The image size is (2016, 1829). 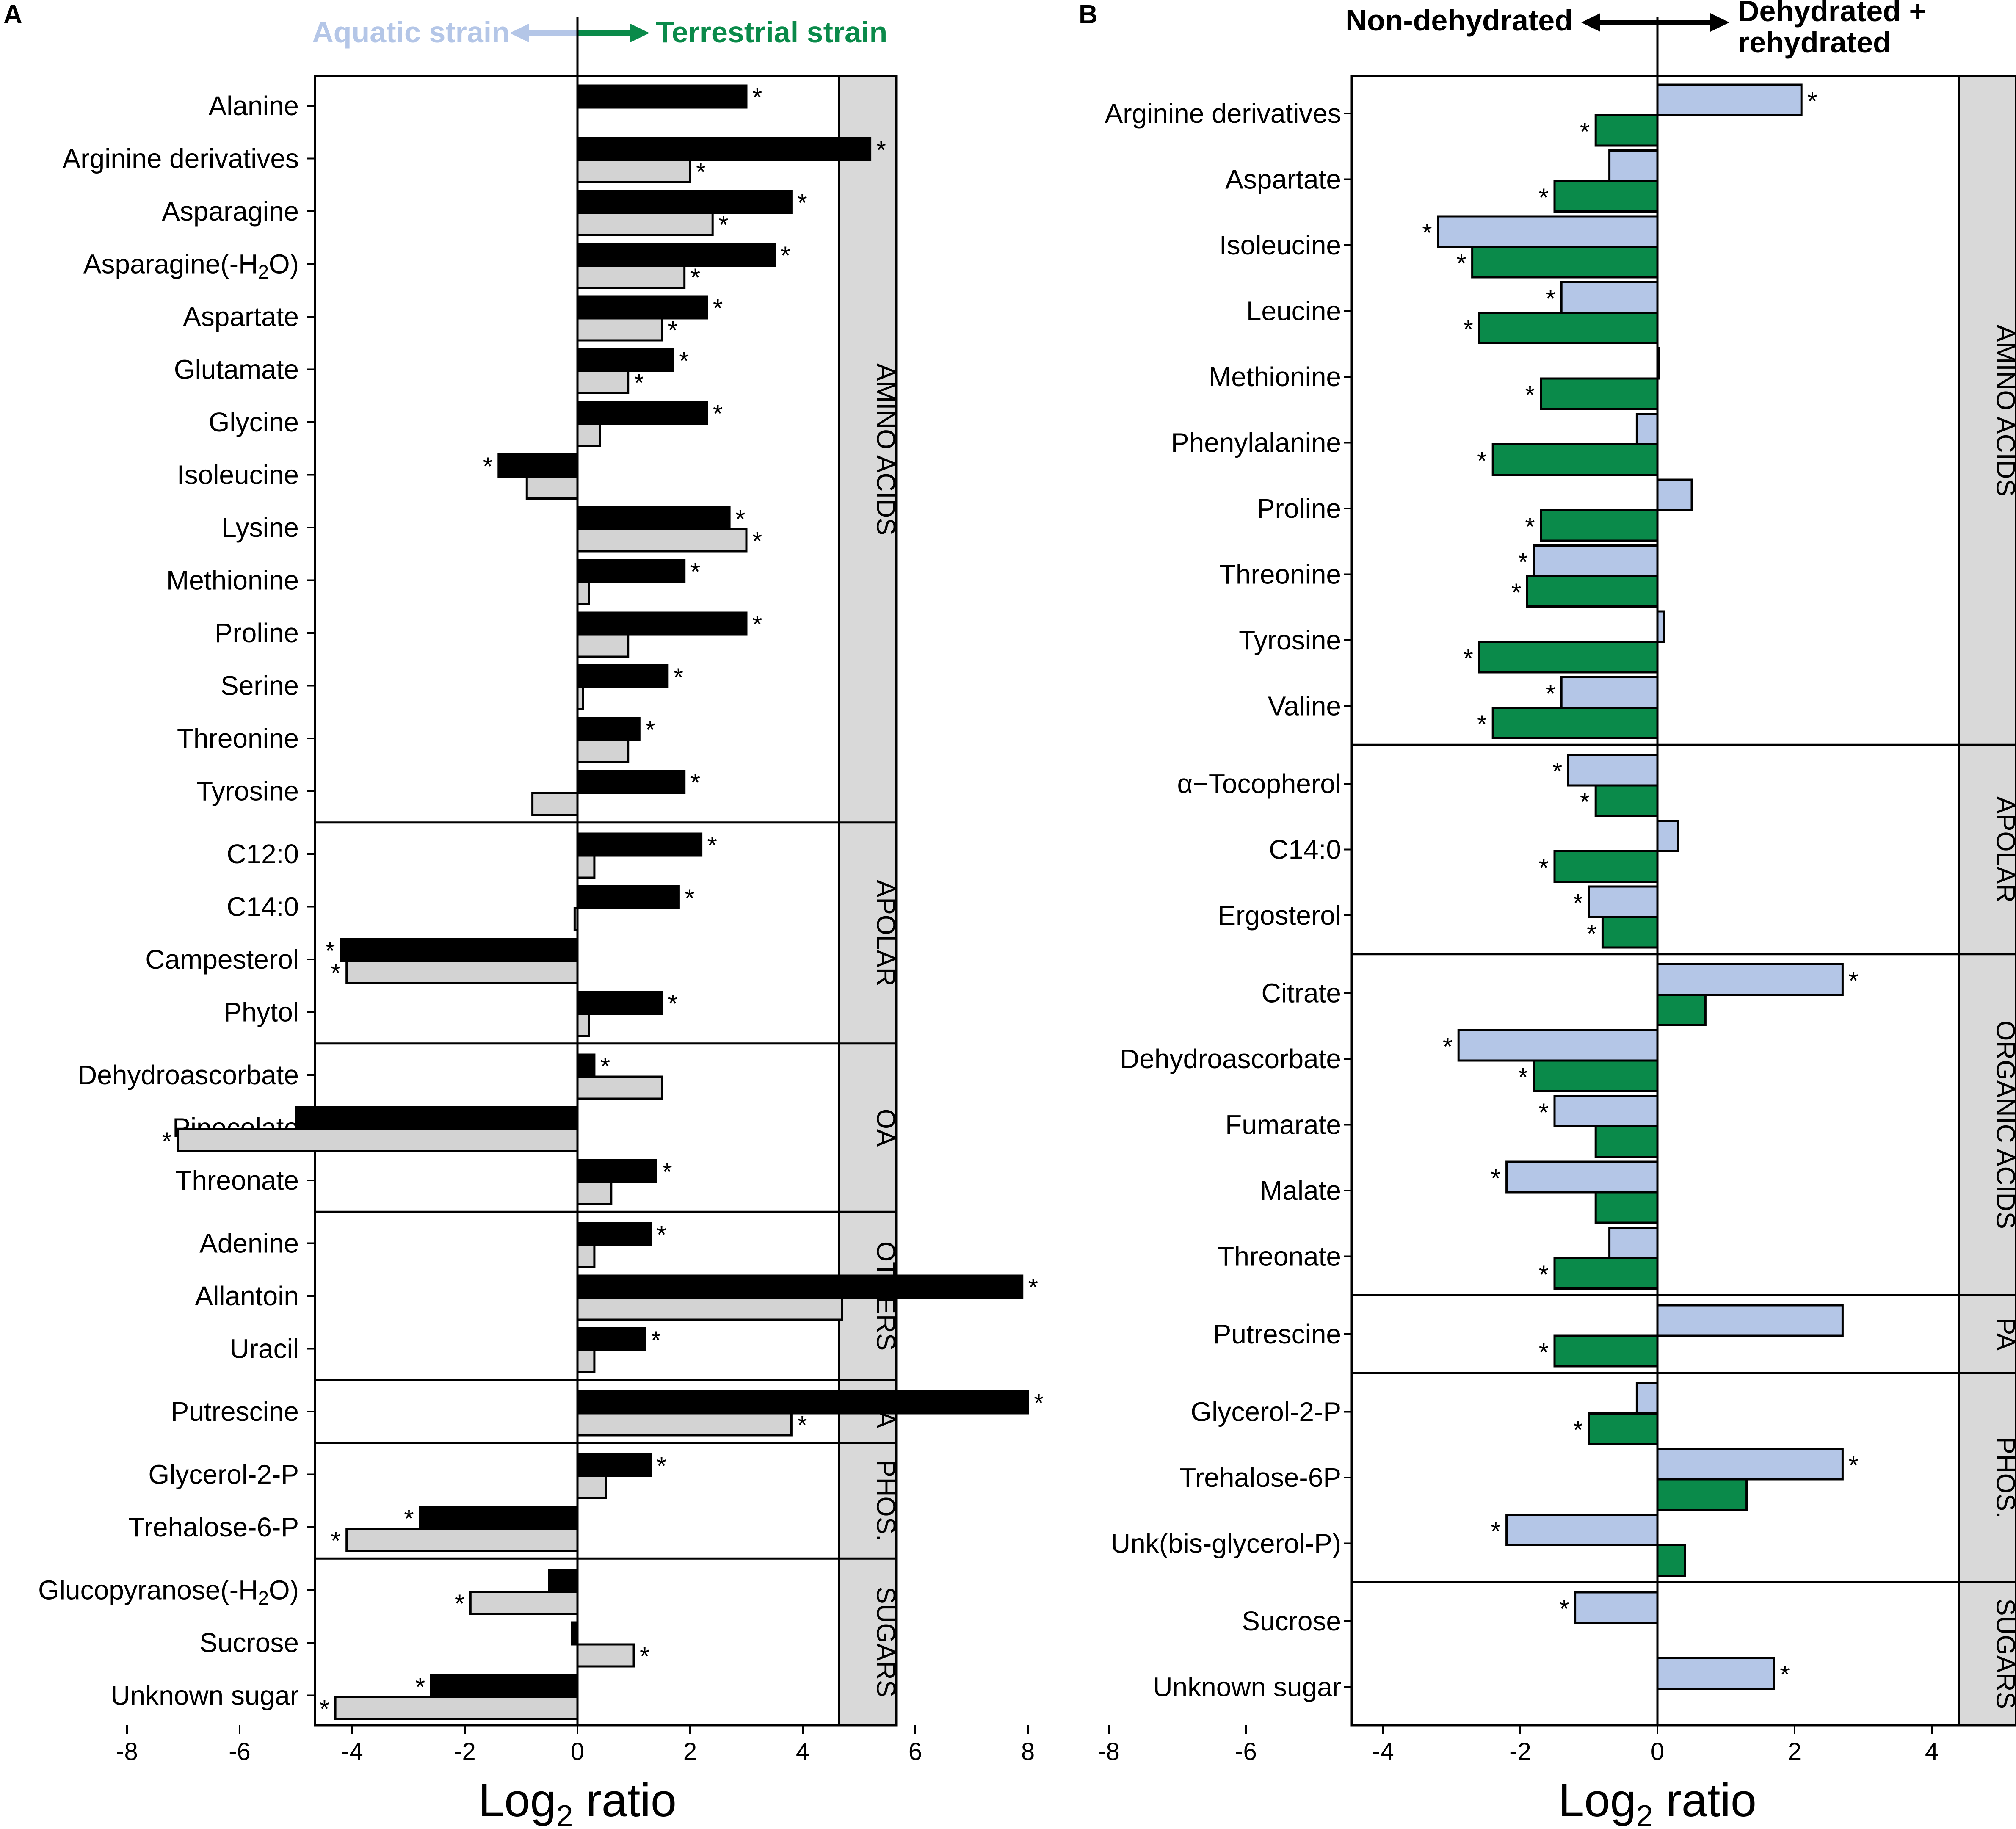 What do you see at coordinates (456, 1708) in the screenshot?
I see `bar-unknown-sugar-s1` at bounding box center [456, 1708].